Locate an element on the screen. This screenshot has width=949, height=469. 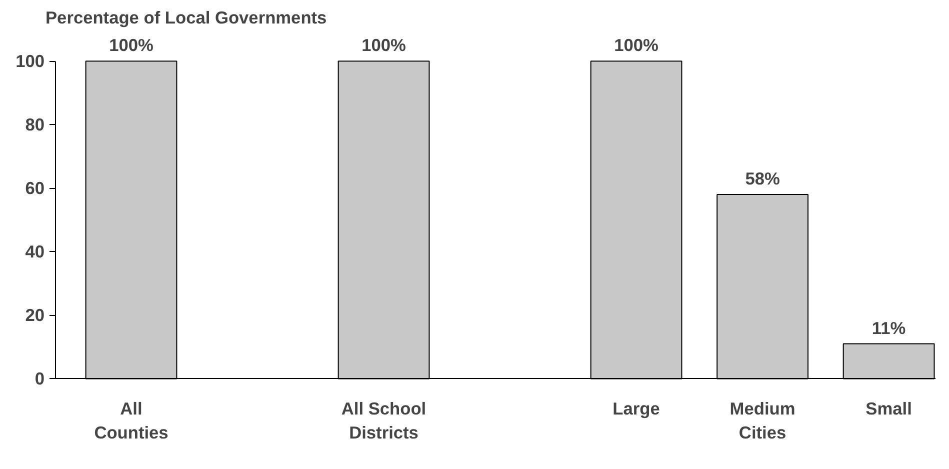
x-tick-label: Medium is located at coordinates (763, 408).